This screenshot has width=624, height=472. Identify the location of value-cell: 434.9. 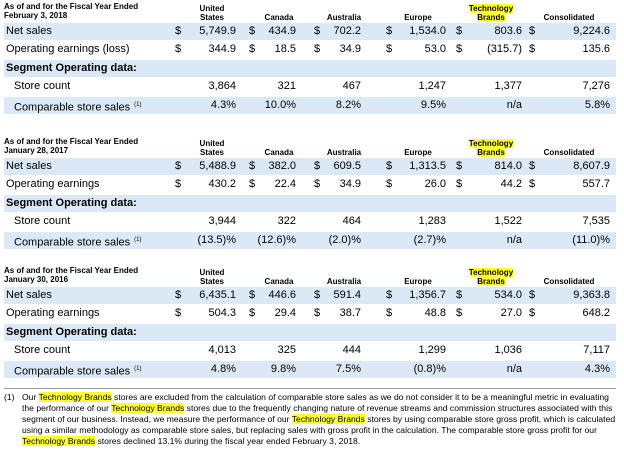
(282, 31).